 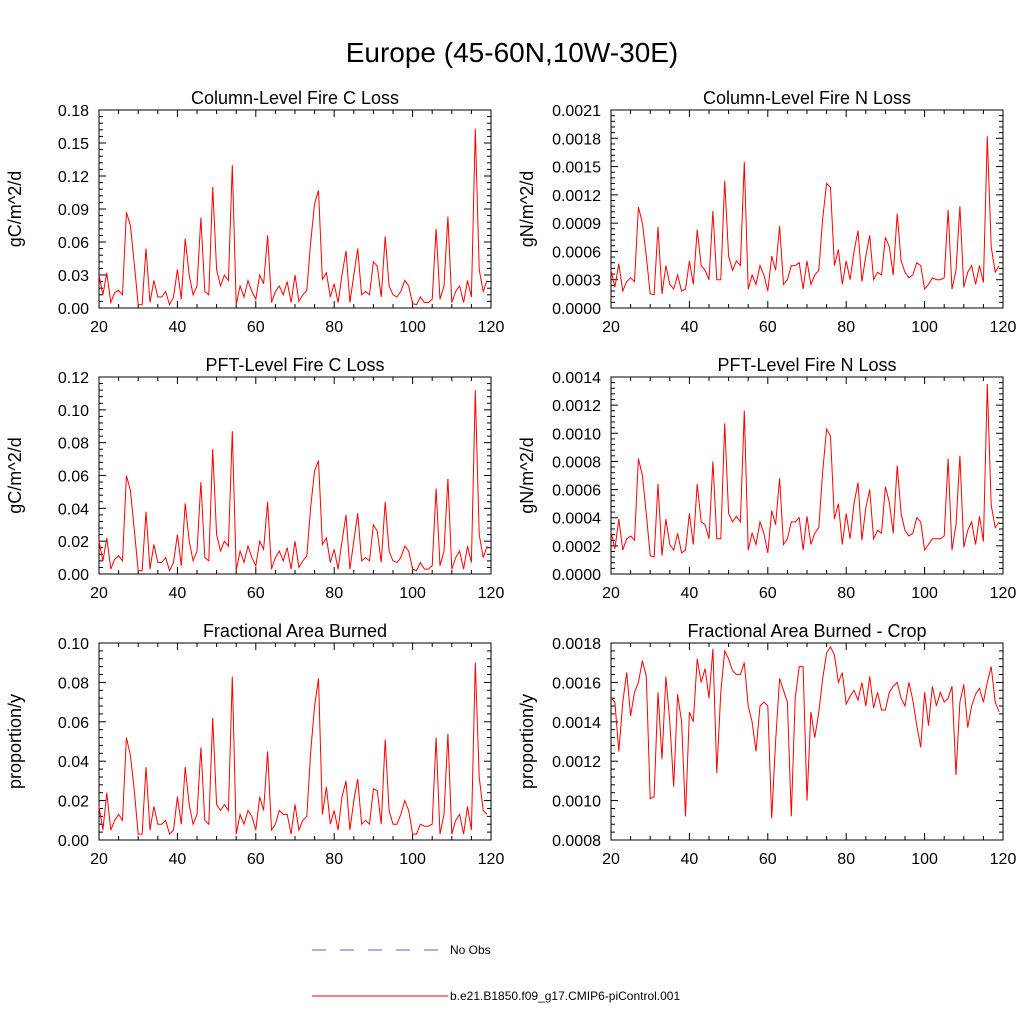 What do you see at coordinates (576, 224) in the screenshot?
I see `y-tick-label: 0.0009` at bounding box center [576, 224].